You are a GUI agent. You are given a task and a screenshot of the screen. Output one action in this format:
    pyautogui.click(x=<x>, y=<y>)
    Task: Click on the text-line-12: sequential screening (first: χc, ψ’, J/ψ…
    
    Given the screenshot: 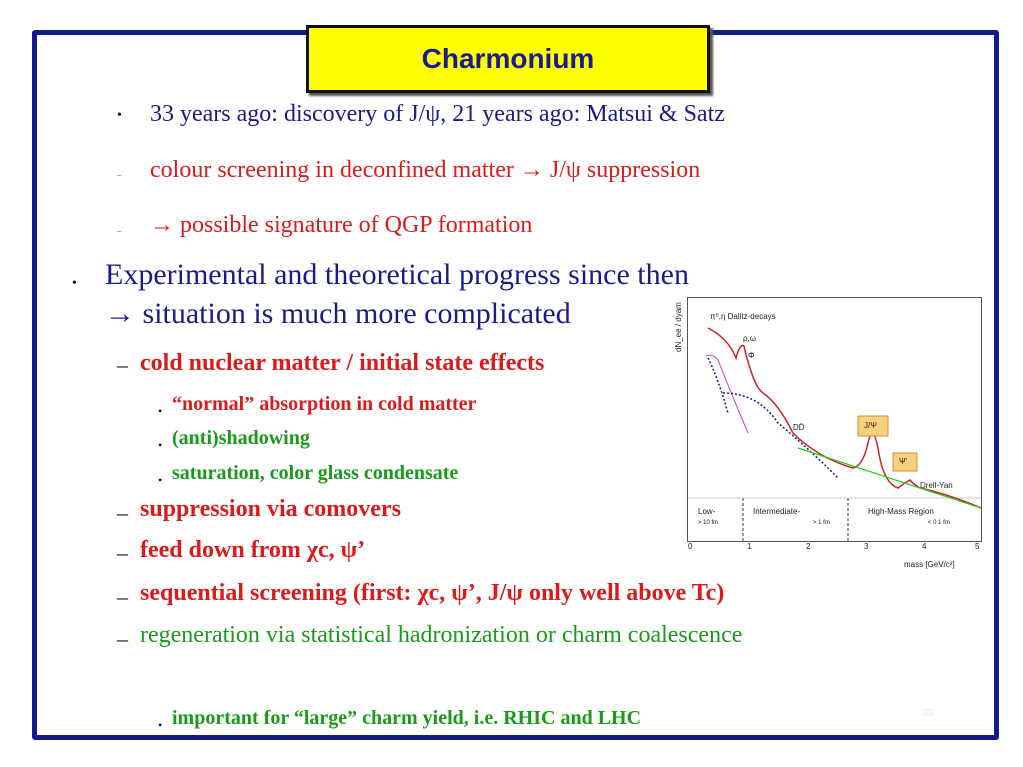 What is the action you would take?
    pyautogui.click(x=432, y=593)
    